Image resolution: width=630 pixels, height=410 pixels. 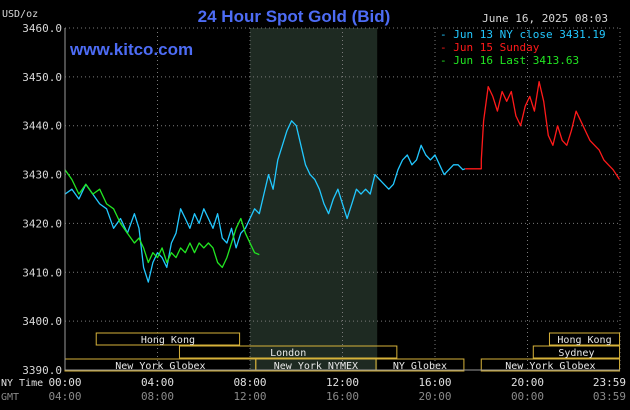 I want to click on y-tick-label: 3460.0, so click(x=42, y=28).